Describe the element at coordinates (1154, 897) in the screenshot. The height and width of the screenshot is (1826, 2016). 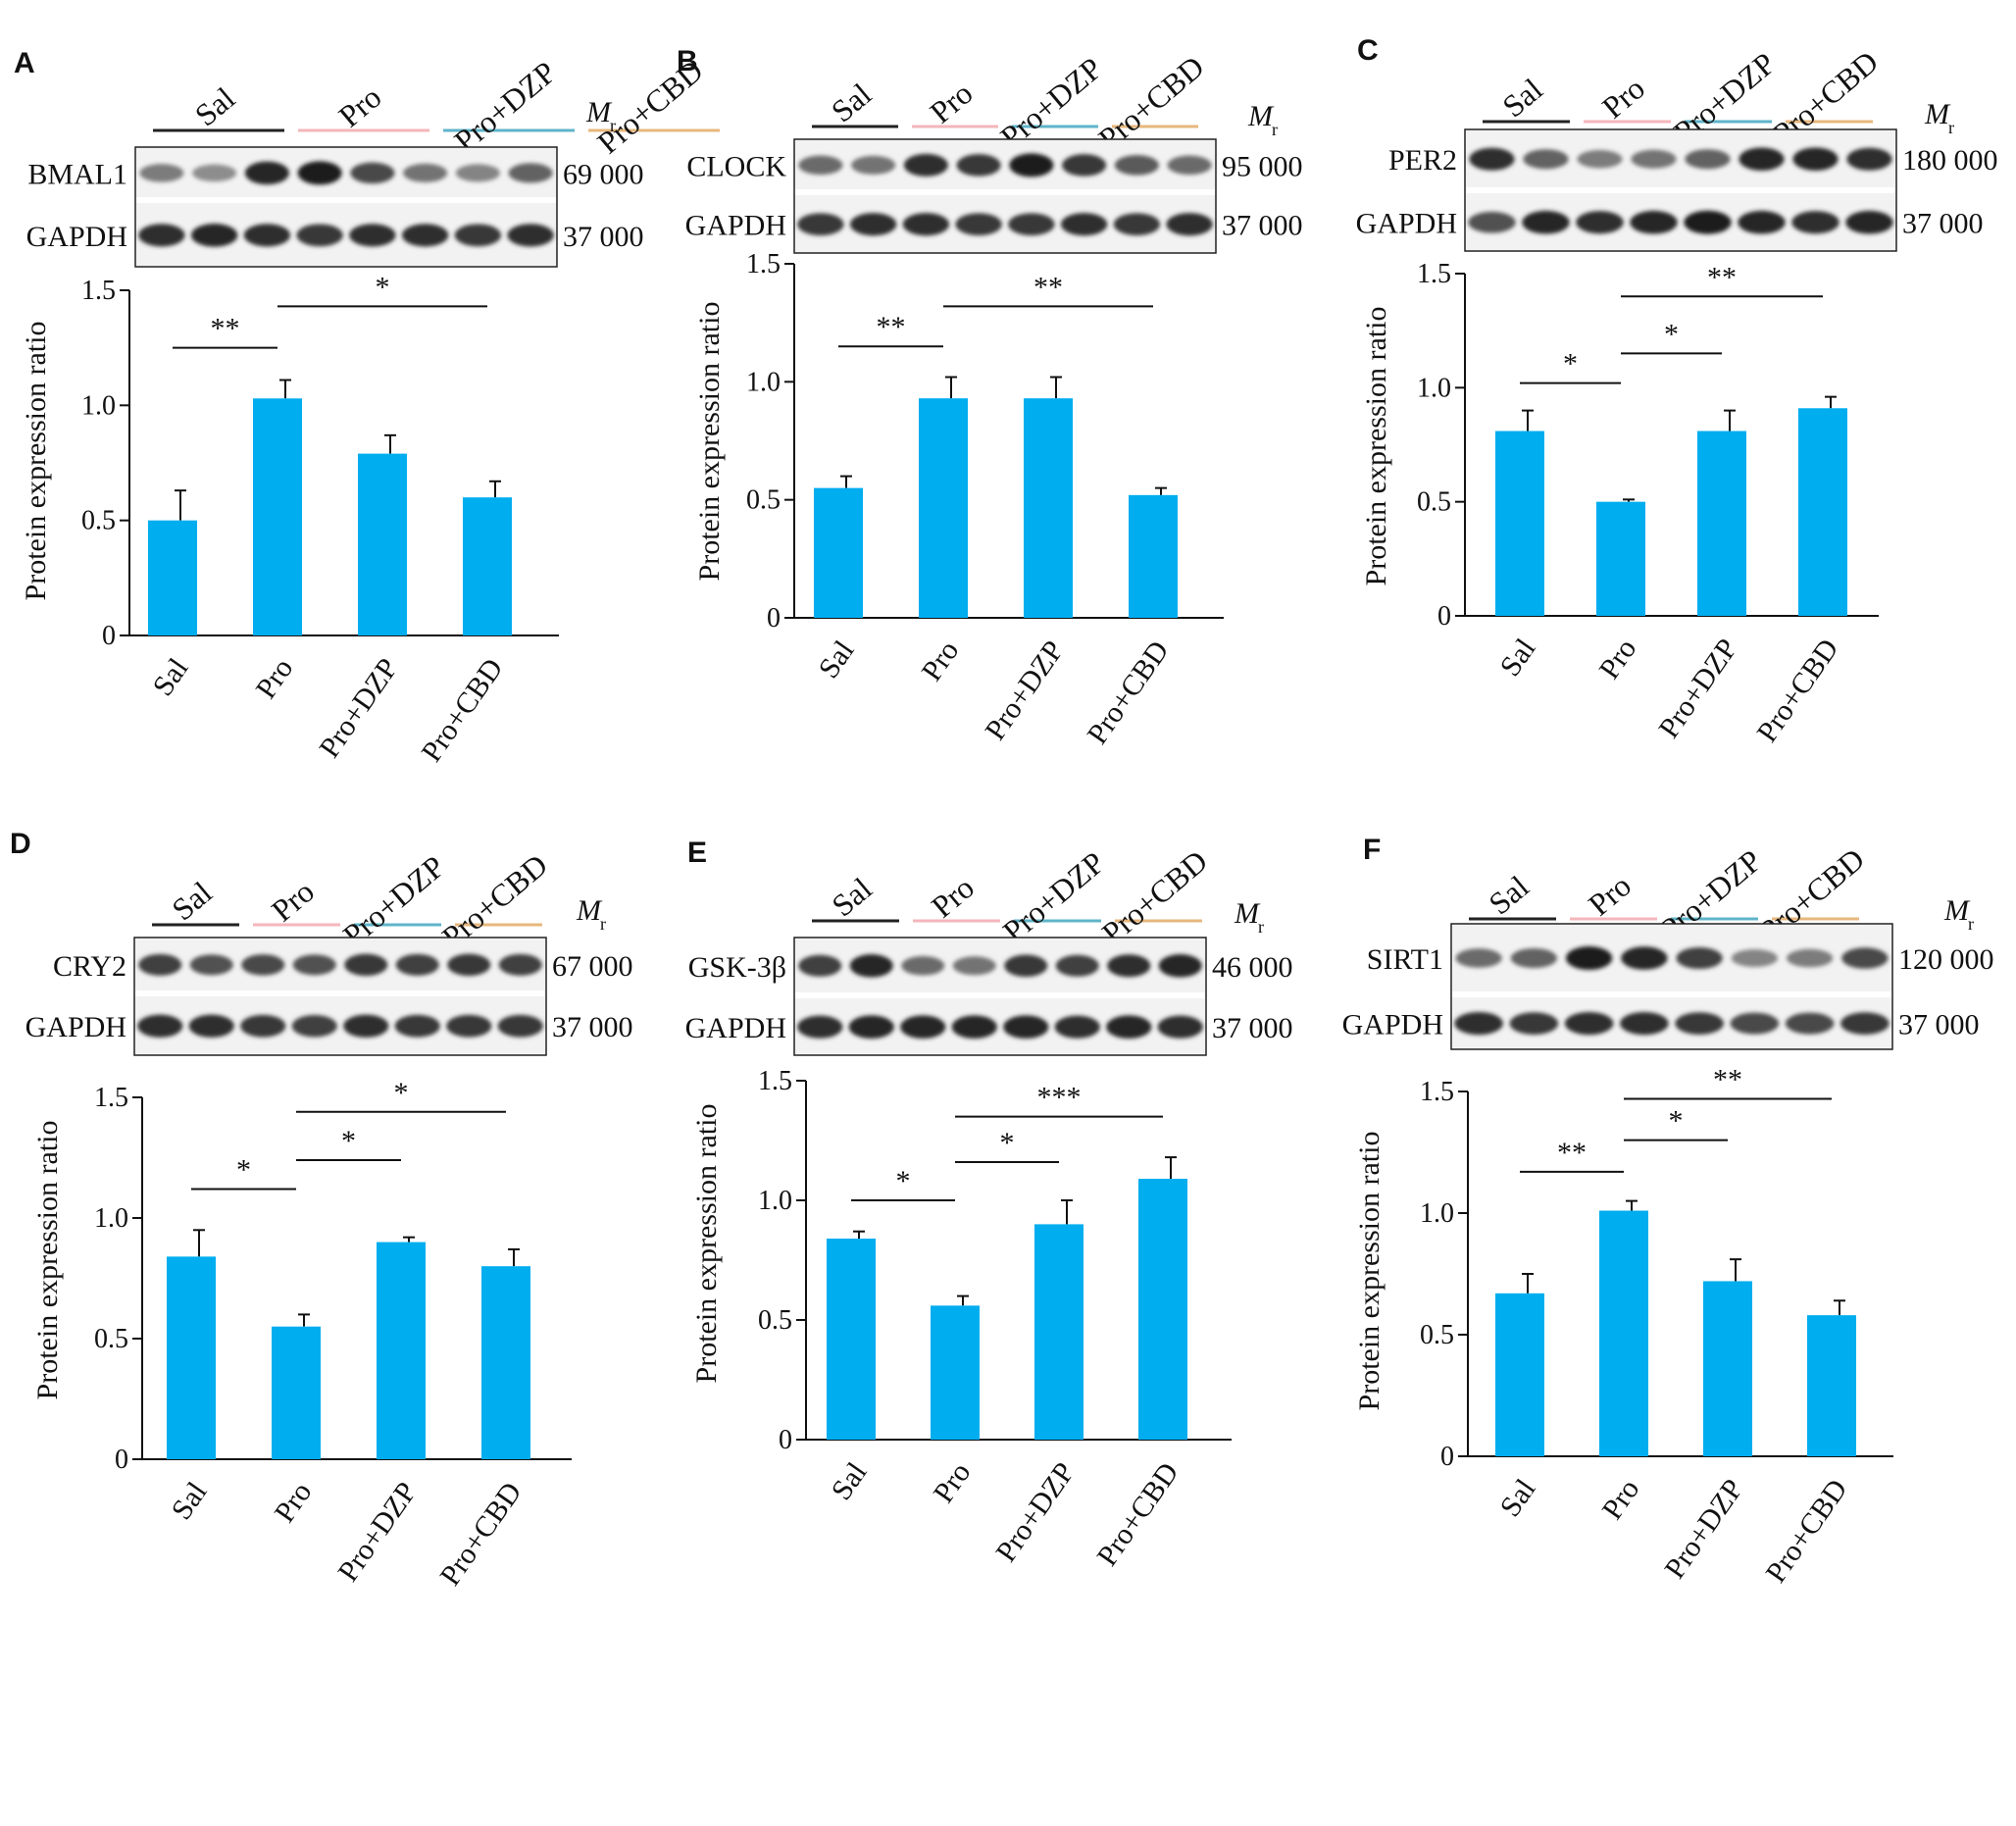
I see `group-label: Pro+CBD` at that location.